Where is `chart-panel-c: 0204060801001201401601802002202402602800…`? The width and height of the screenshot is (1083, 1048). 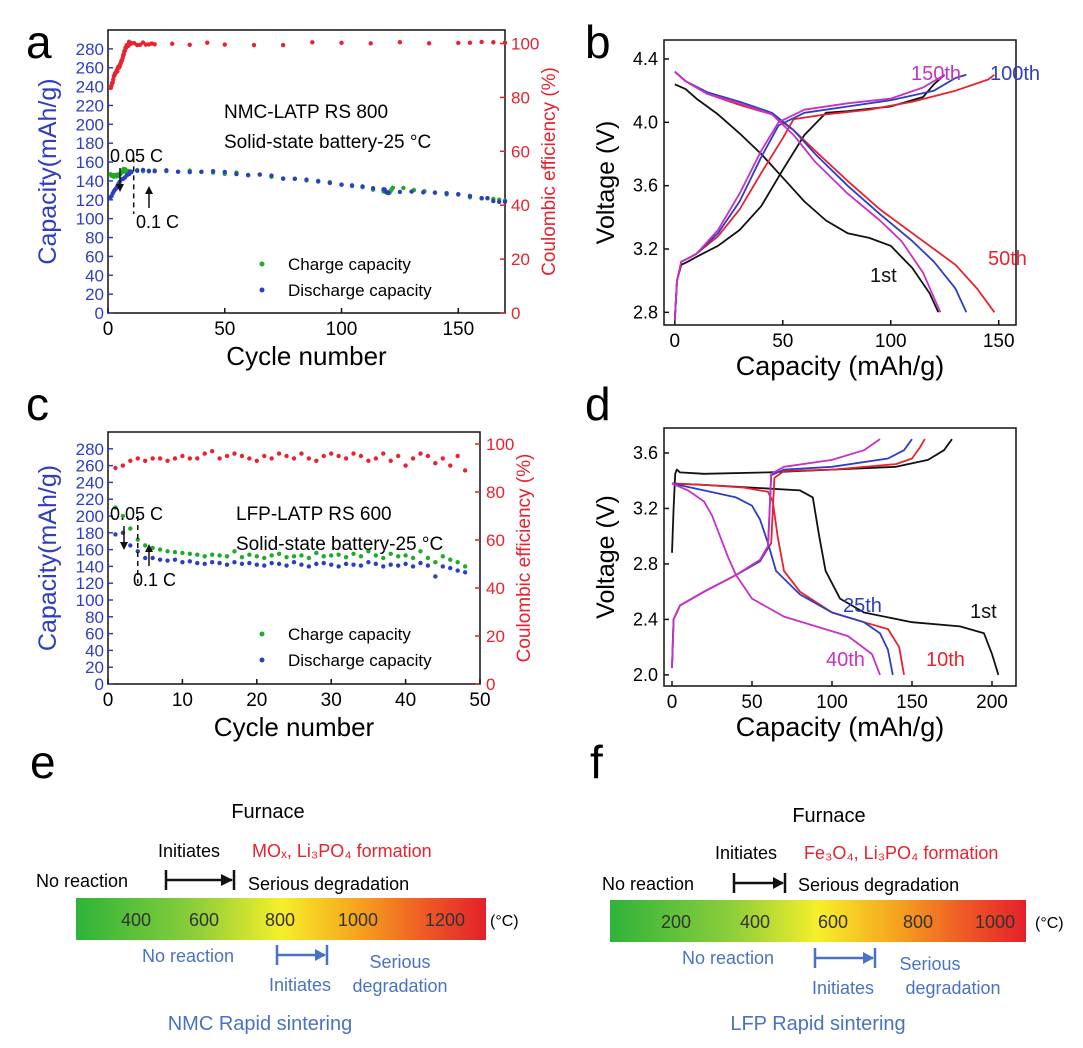 chart-panel-c: 0204060801001201401601802002202402602800… is located at coordinates (284, 586).